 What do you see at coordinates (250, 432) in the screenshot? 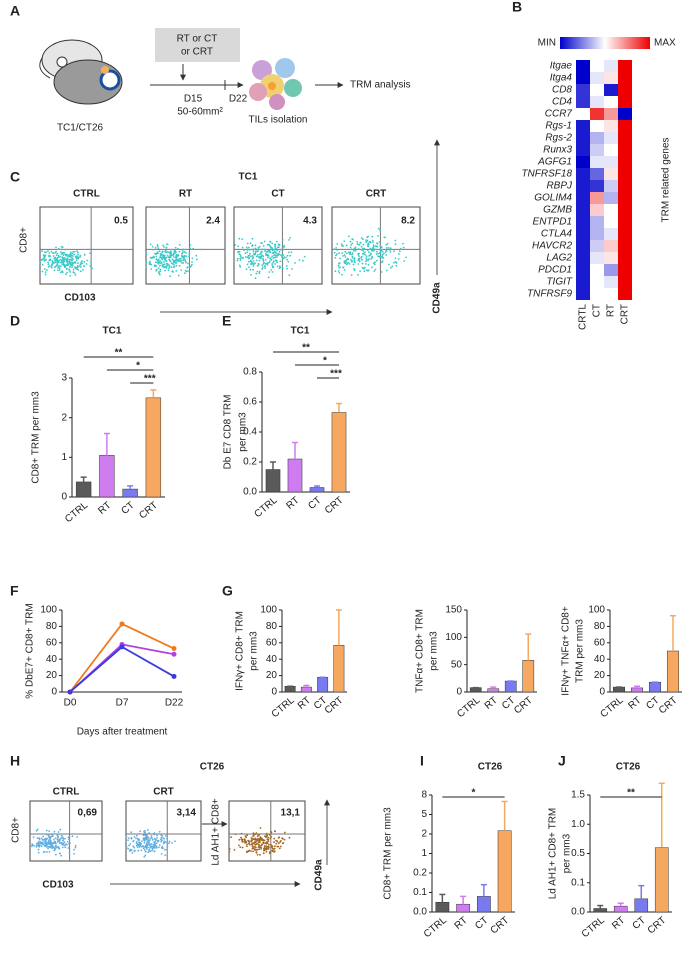
I see `y-tick-label: 0.4` at bounding box center [250, 432].